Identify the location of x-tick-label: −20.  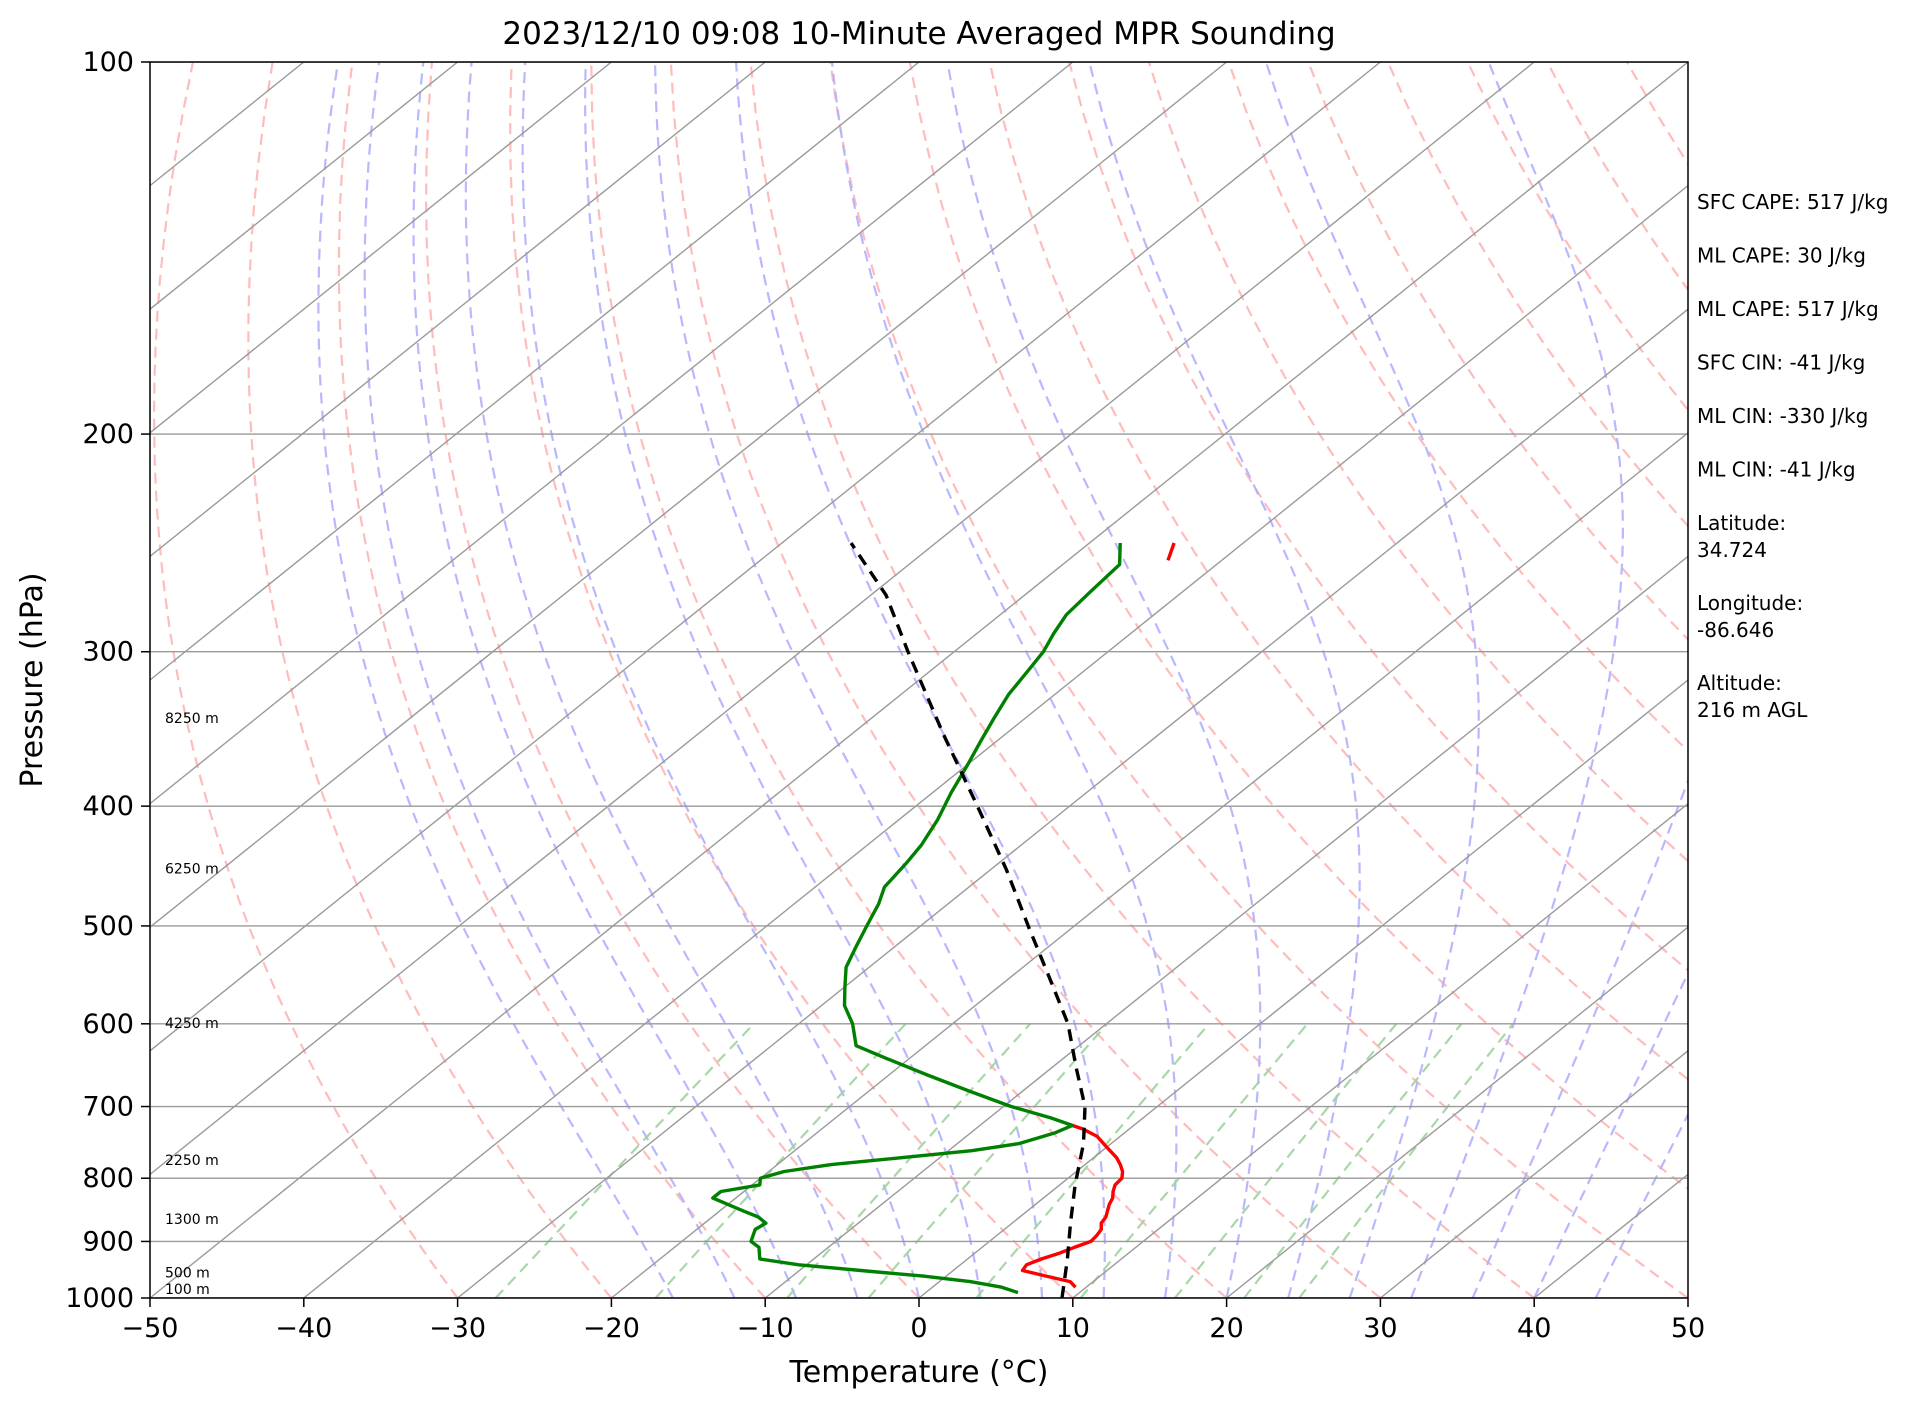
(611, 1328).